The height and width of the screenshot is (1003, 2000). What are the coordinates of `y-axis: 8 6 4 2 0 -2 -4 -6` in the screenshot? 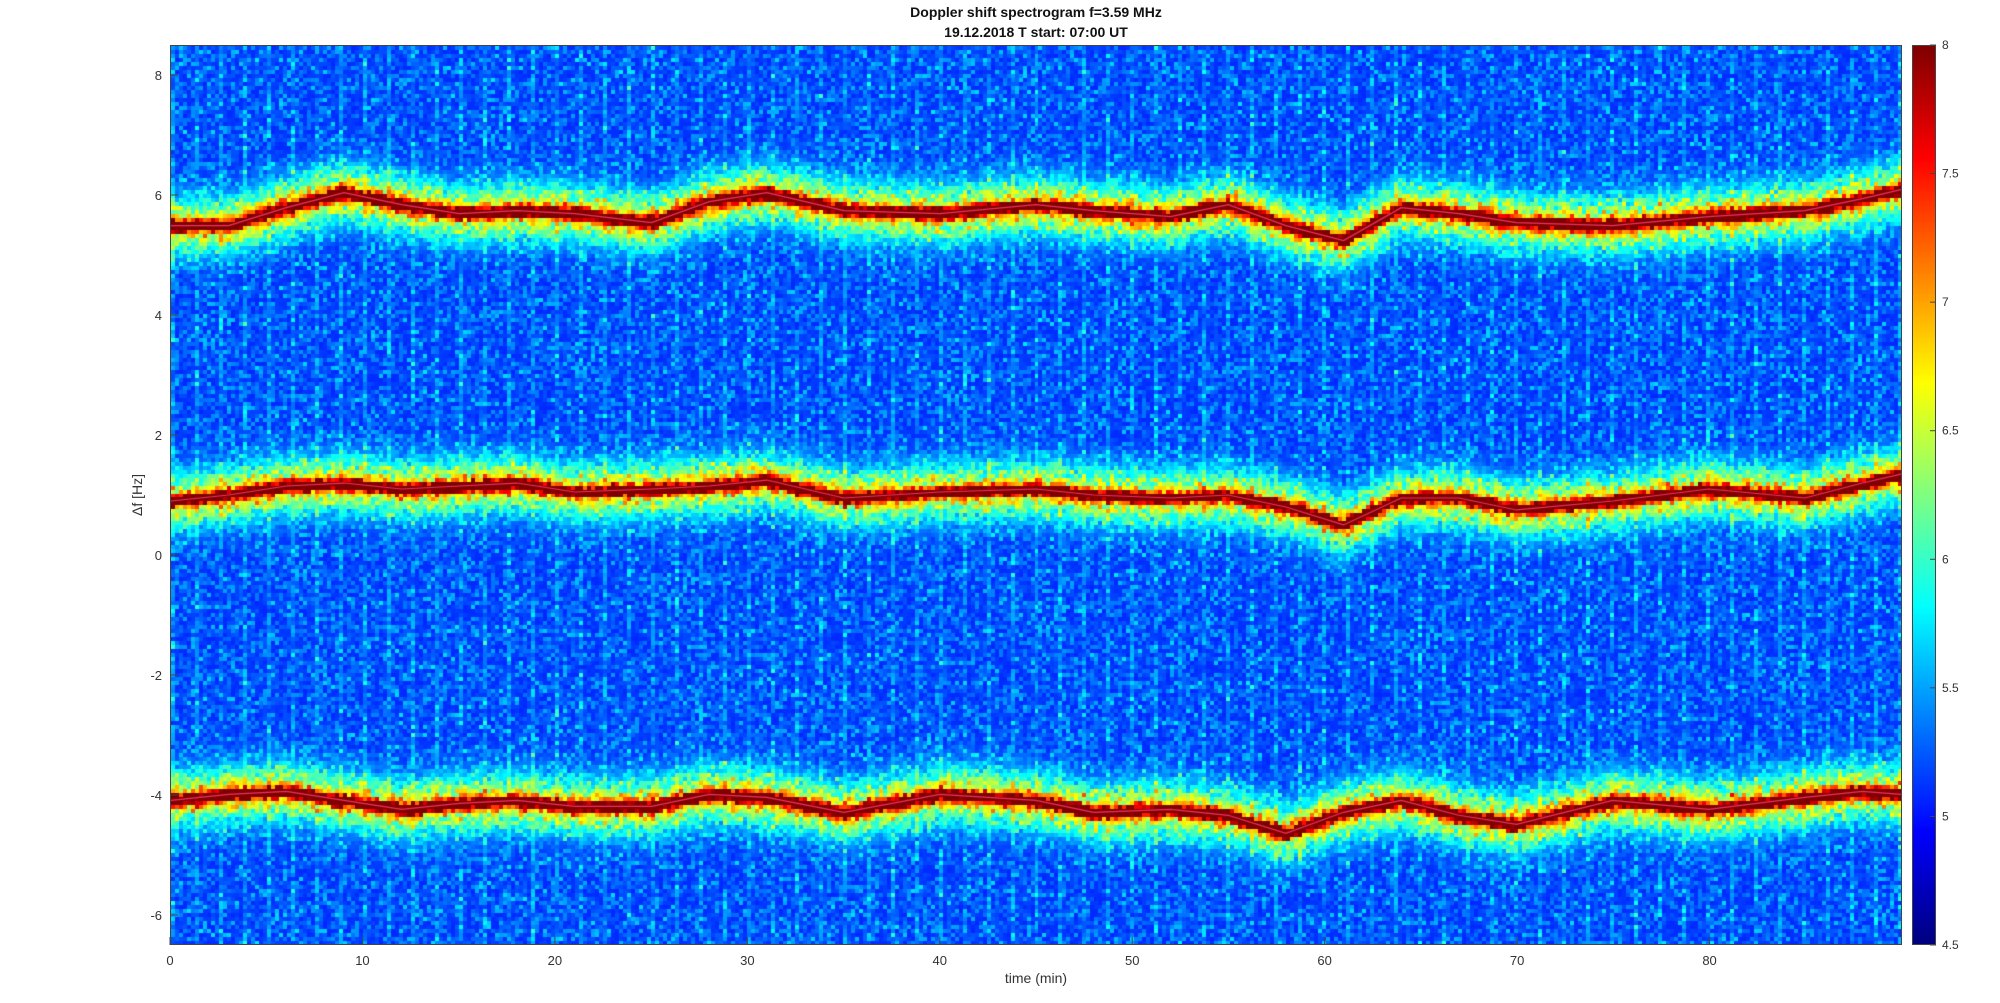 It's located at (164, 495).